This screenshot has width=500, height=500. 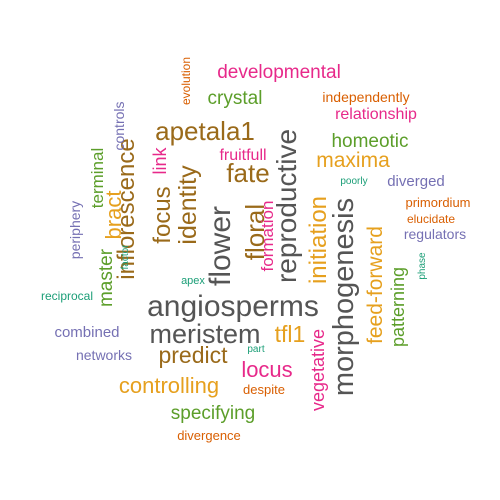 What do you see at coordinates (113, 215) in the screenshot?
I see `word-bract: bract` at bounding box center [113, 215].